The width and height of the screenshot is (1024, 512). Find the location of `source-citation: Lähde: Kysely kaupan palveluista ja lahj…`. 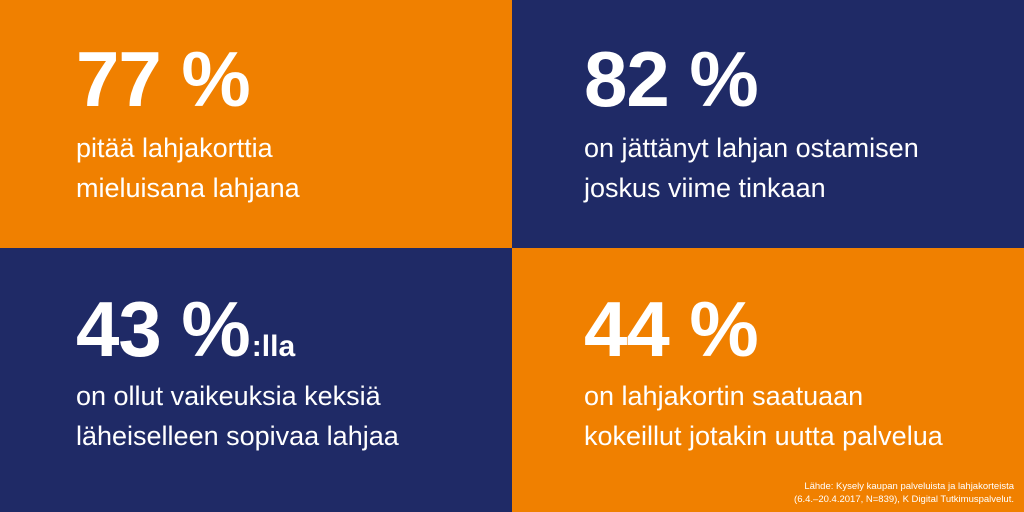

source-citation: Lähde: Kysely kaupan palveluista ja lahj… is located at coordinates (904, 493).